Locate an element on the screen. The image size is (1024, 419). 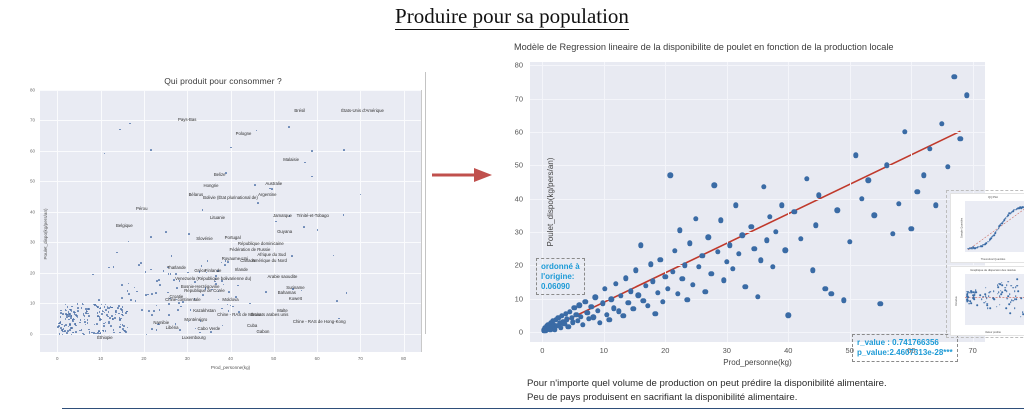
right-chart-ytick: 20 is located at coordinates (518, 265).